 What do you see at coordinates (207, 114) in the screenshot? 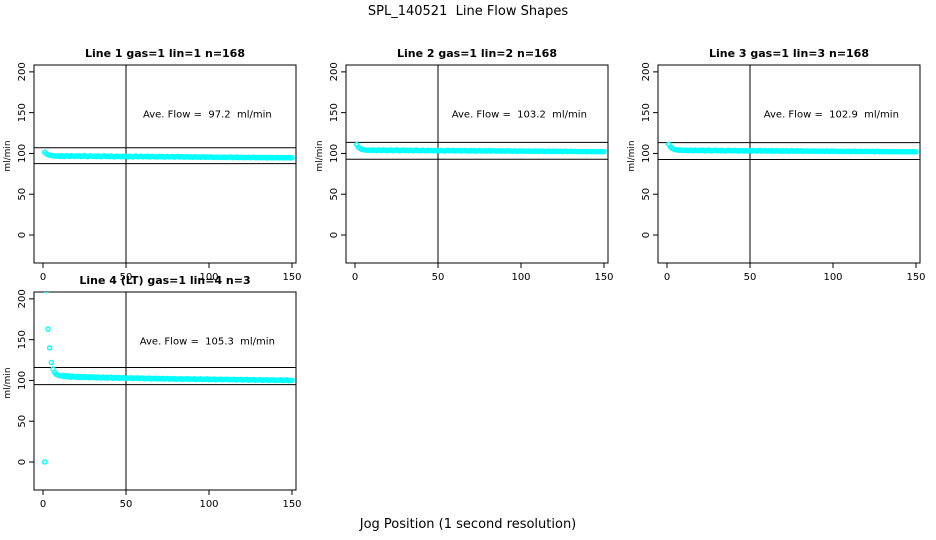
I see `ave-flow-annotation: Ave. Flow = 97.2 ml/min` at bounding box center [207, 114].